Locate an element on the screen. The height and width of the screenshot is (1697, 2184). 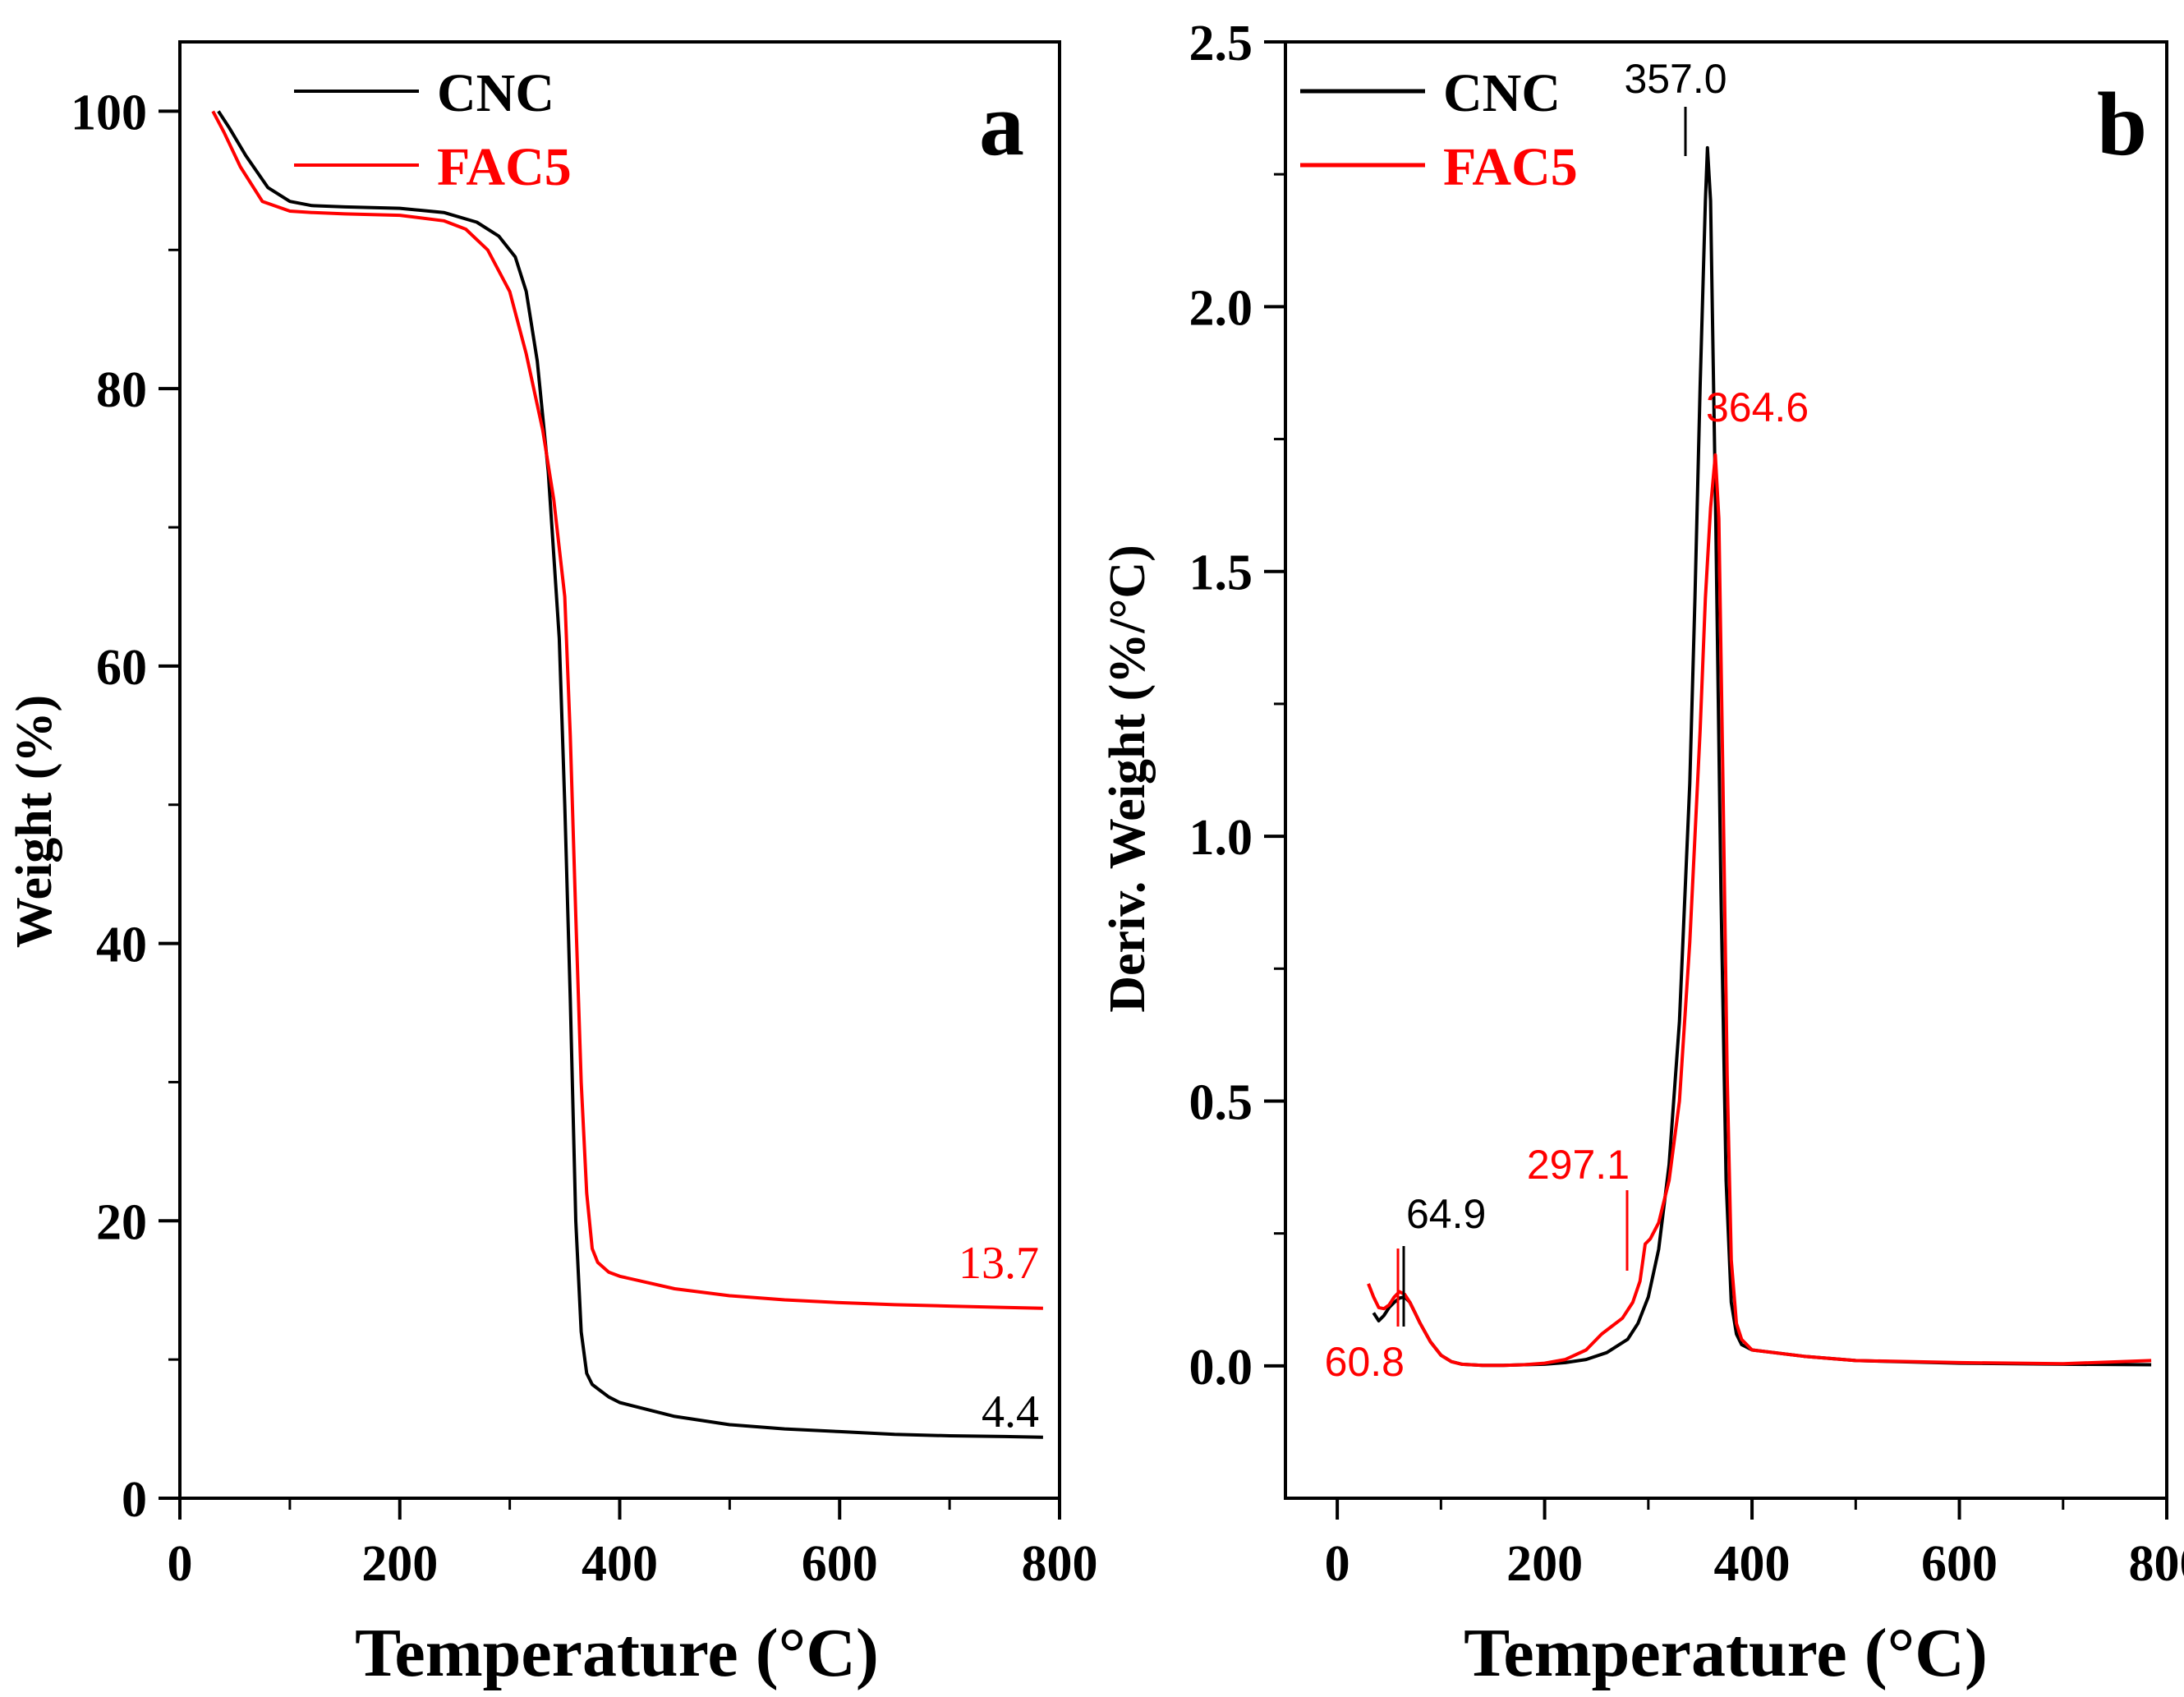
panel-a-letter: a is located at coordinates (1001, 124).